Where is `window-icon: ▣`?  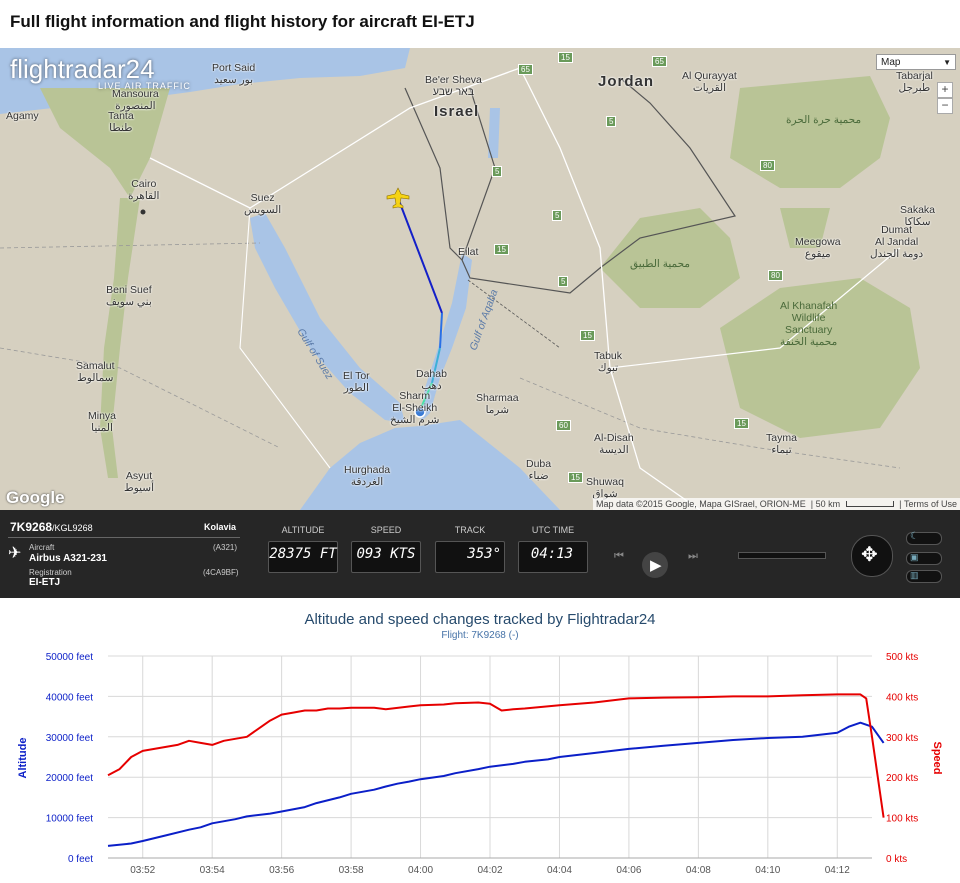
window-icon: ▣ is located at coordinates (914, 557).